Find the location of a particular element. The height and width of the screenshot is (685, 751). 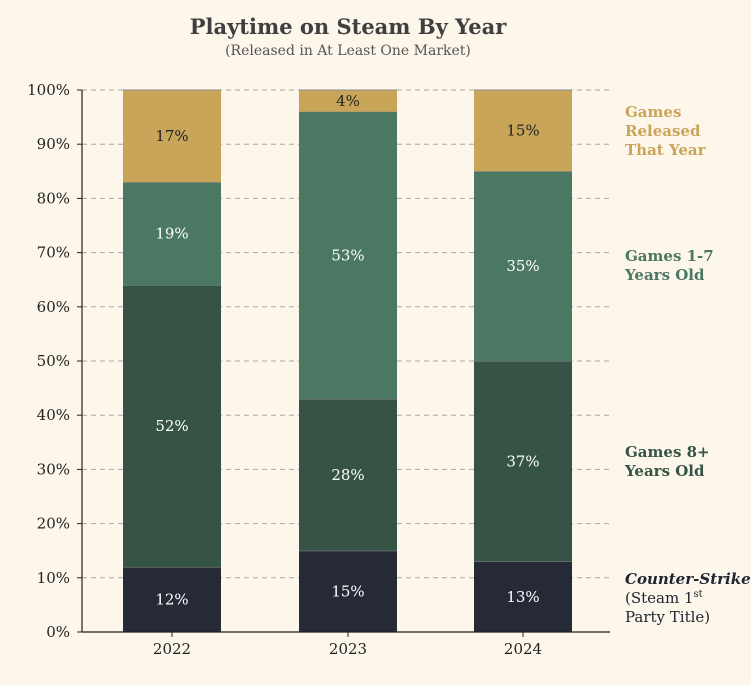

y-tick-label: 30% is located at coordinates (53, 469).